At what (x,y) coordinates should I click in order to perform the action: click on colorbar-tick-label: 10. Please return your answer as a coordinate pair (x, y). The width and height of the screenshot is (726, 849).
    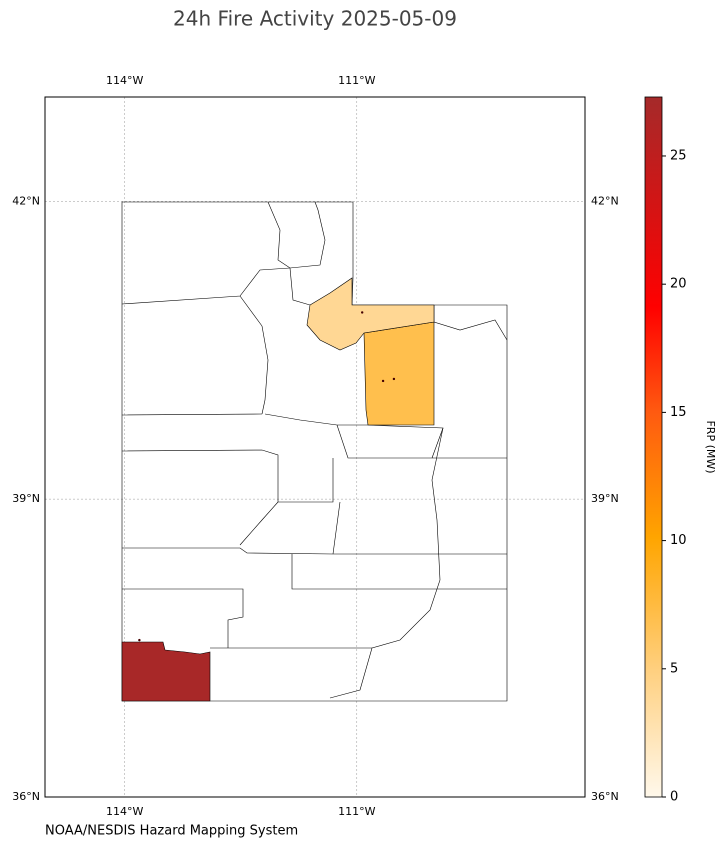
    Looking at the image, I should click on (678, 540).